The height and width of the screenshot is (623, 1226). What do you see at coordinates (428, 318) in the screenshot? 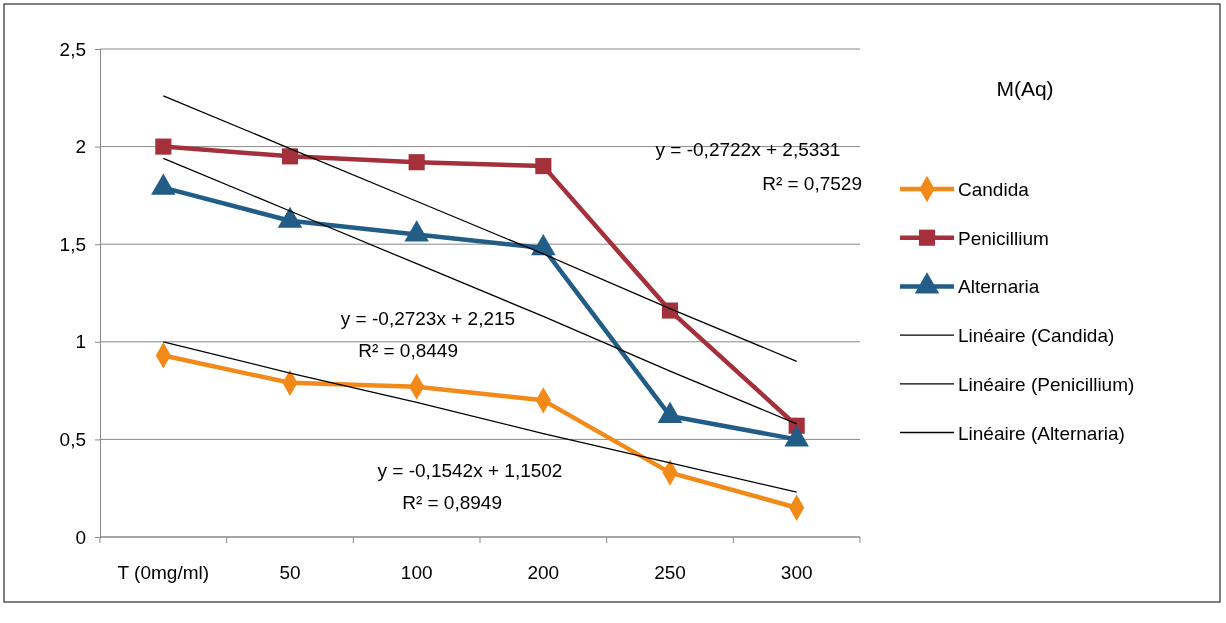
I see `annotation: y = -0,2723x + 2,215` at bounding box center [428, 318].